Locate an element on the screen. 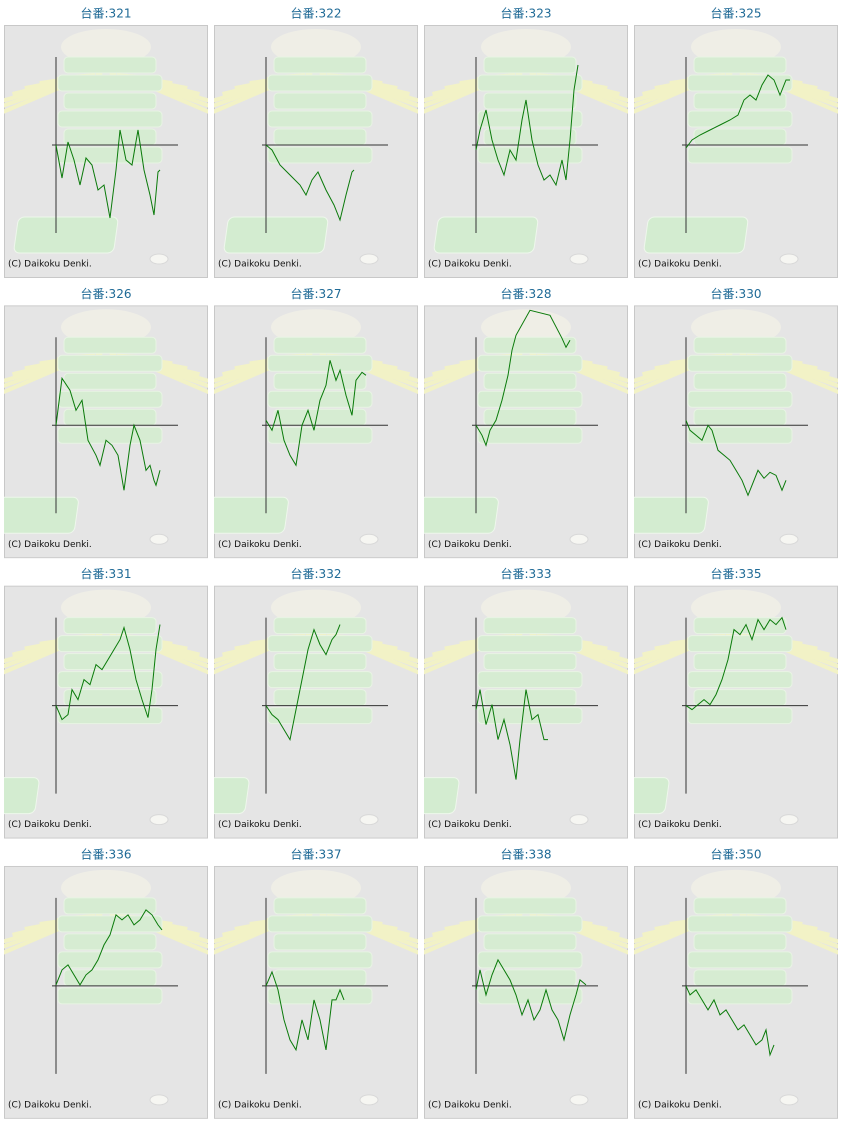  chart-title: 台番:325 is located at coordinates (736, 13).